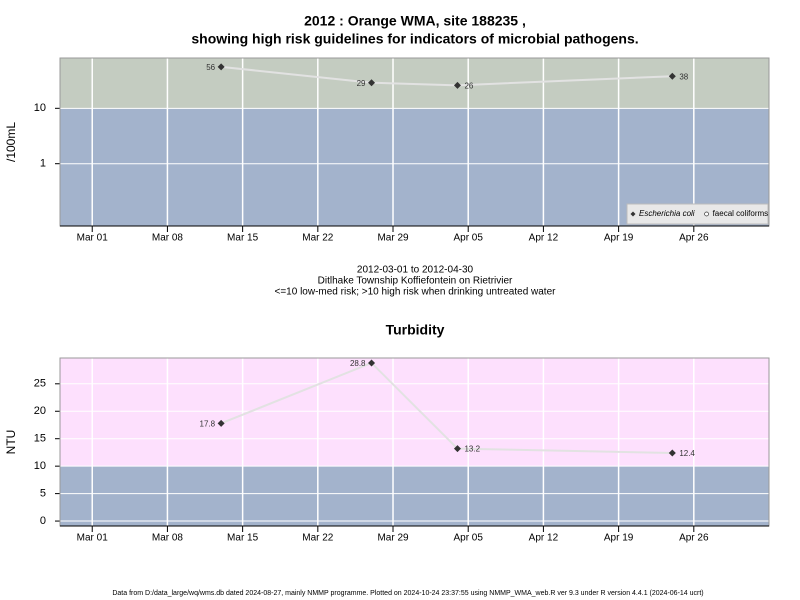 The image size is (800, 600). I want to click on data-label: 12.4, so click(687, 453).